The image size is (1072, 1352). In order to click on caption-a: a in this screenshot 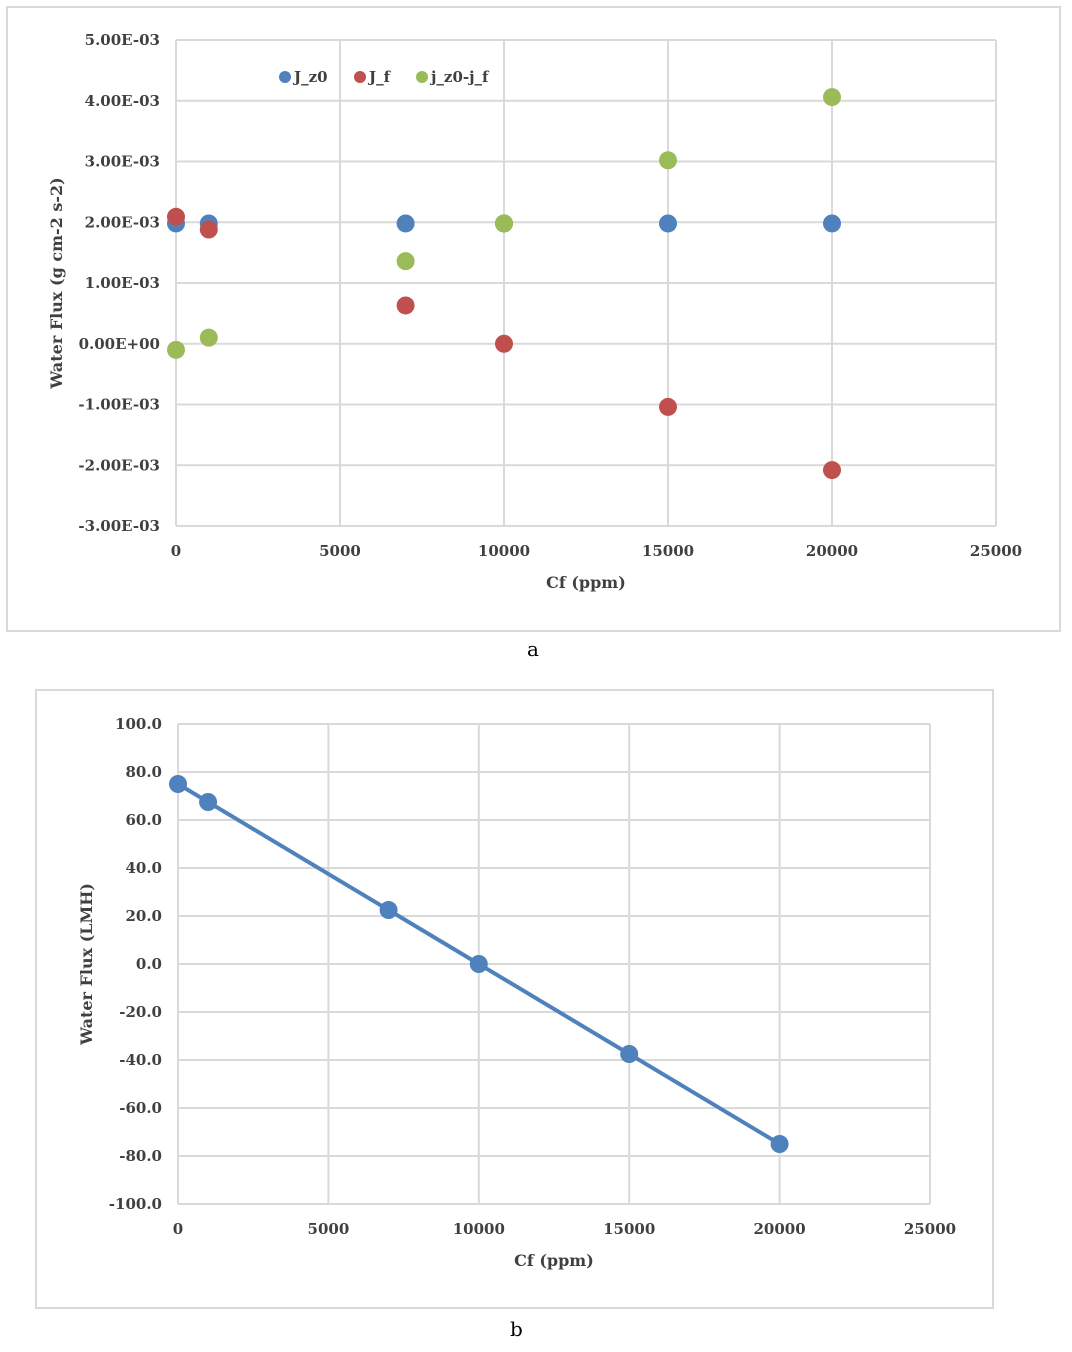, I will do `click(533, 649)`.